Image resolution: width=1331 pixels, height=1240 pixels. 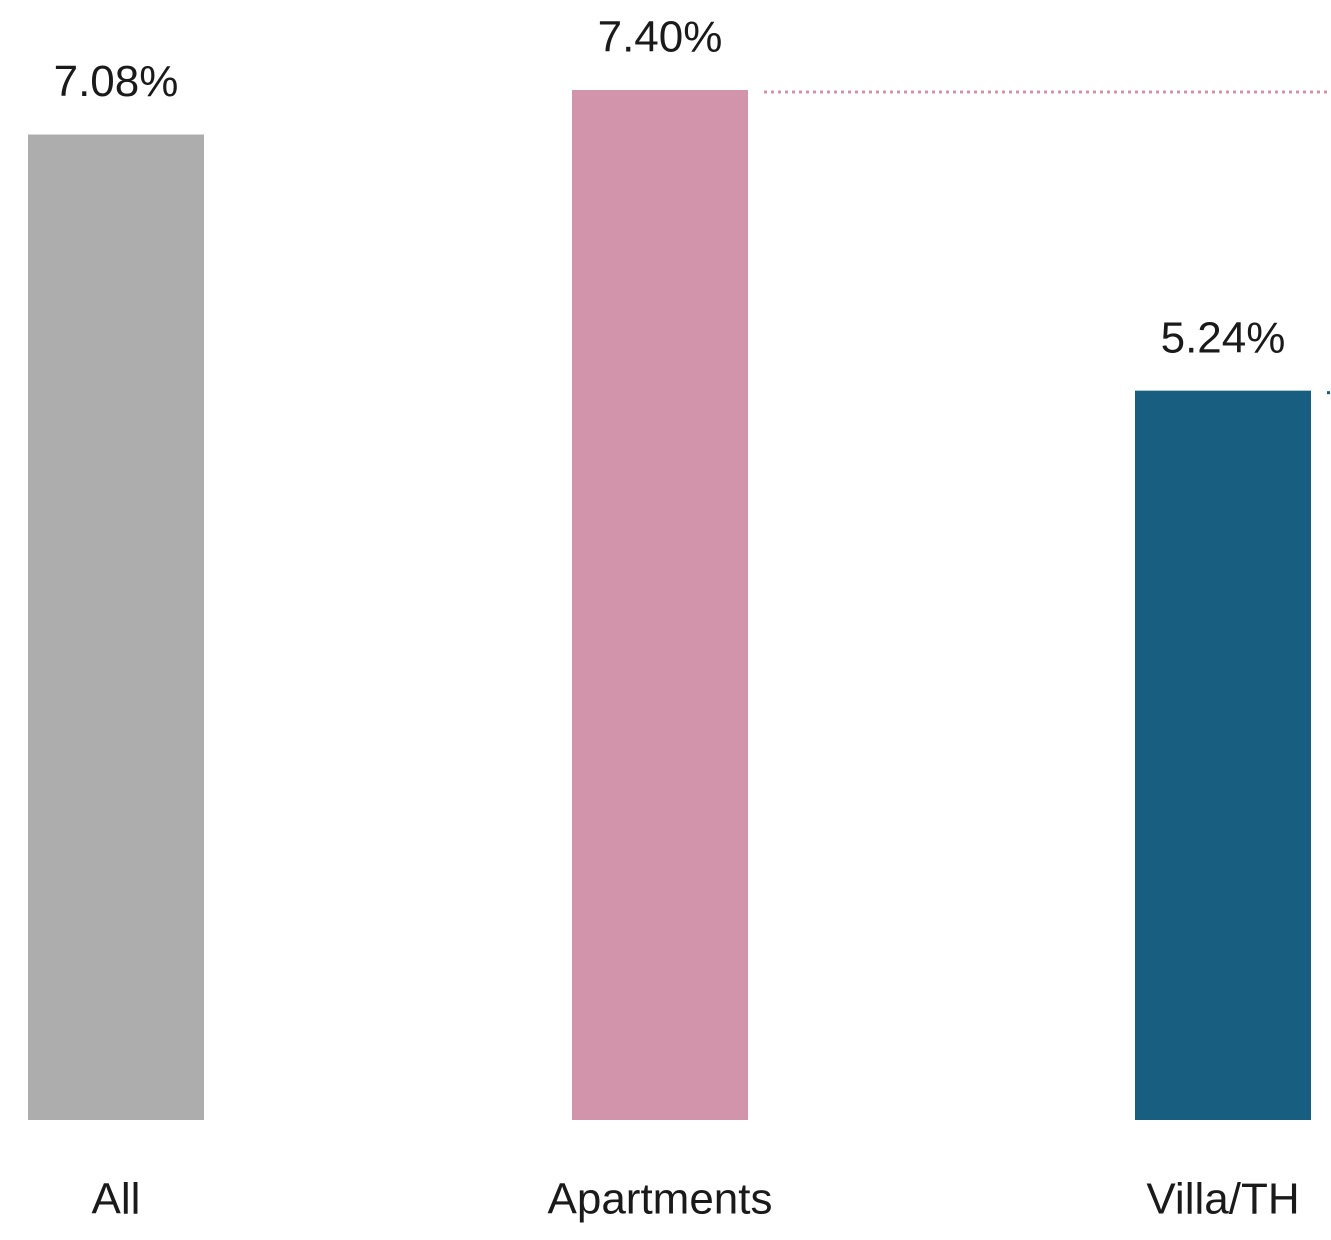 I want to click on x-tick-label: Apartments, so click(x=660, y=1199).